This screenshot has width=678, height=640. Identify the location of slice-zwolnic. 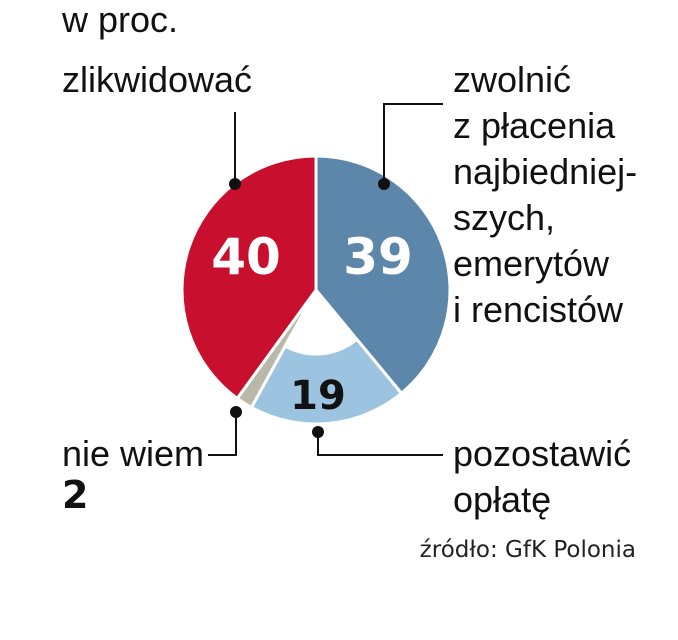
(383, 275).